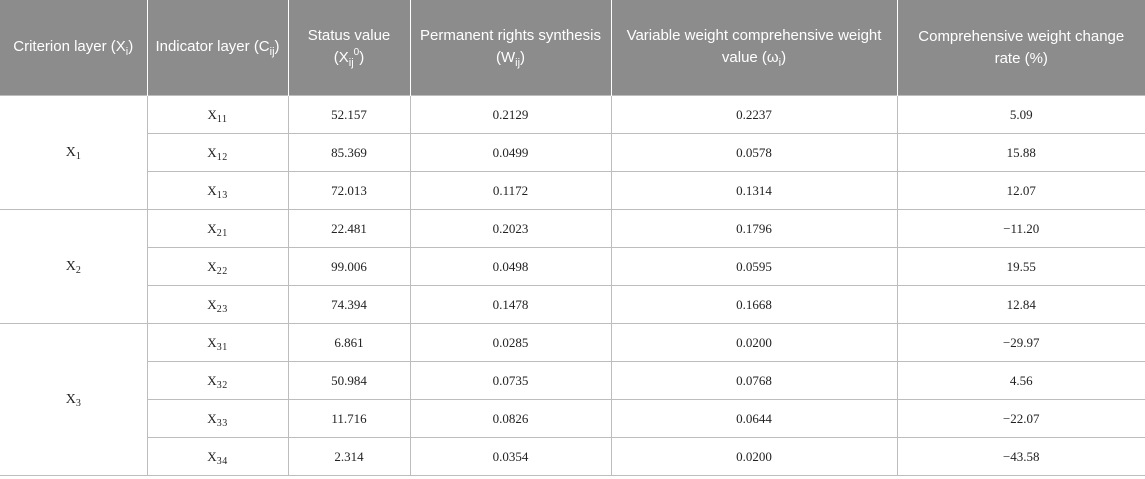 Image resolution: width=1145 pixels, height=479 pixels. Describe the element at coordinates (349, 190) in the screenshot. I see `status-value-cell: 72.013` at that location.